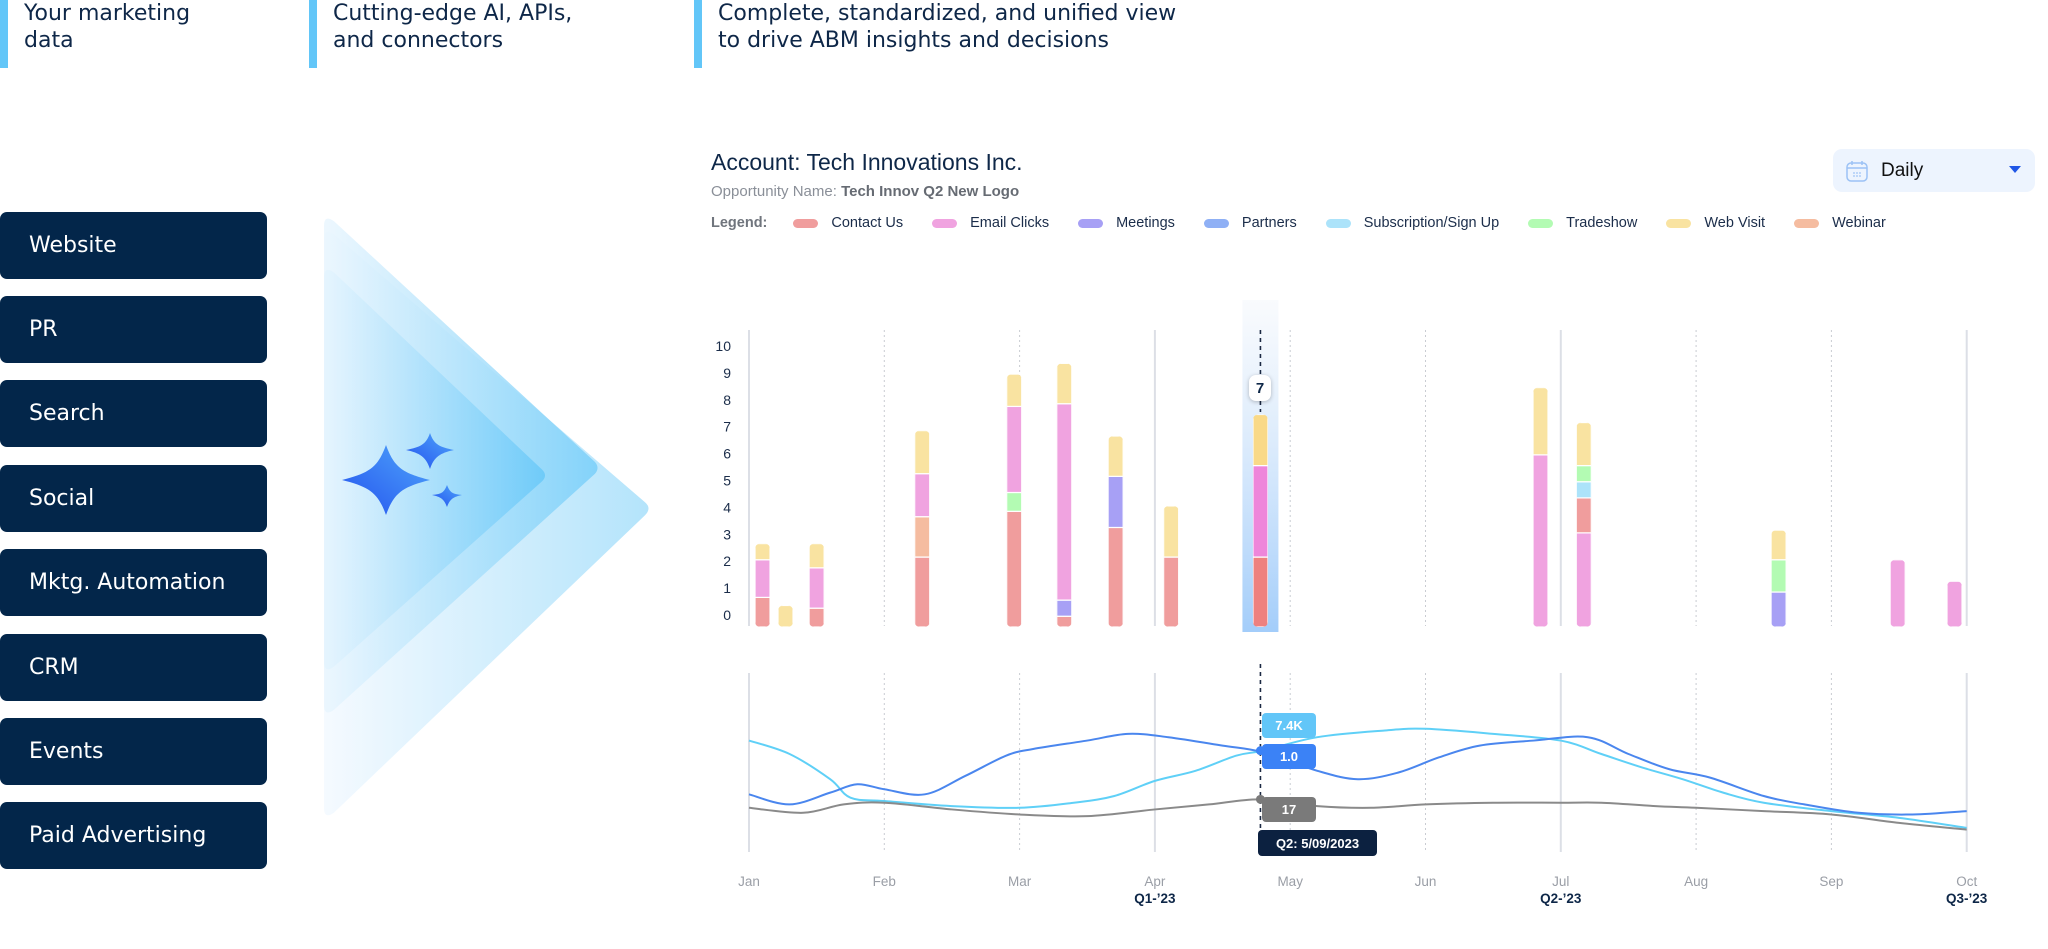 The width and height of the screenshot is (2048, 949). Describe the element at coordinates (1250, 223) in the screenshot. I see `legend-item-partners: Partners` at that location.